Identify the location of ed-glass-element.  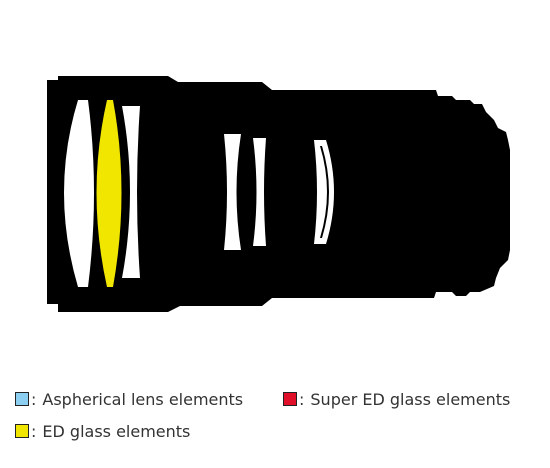
(109, 193).